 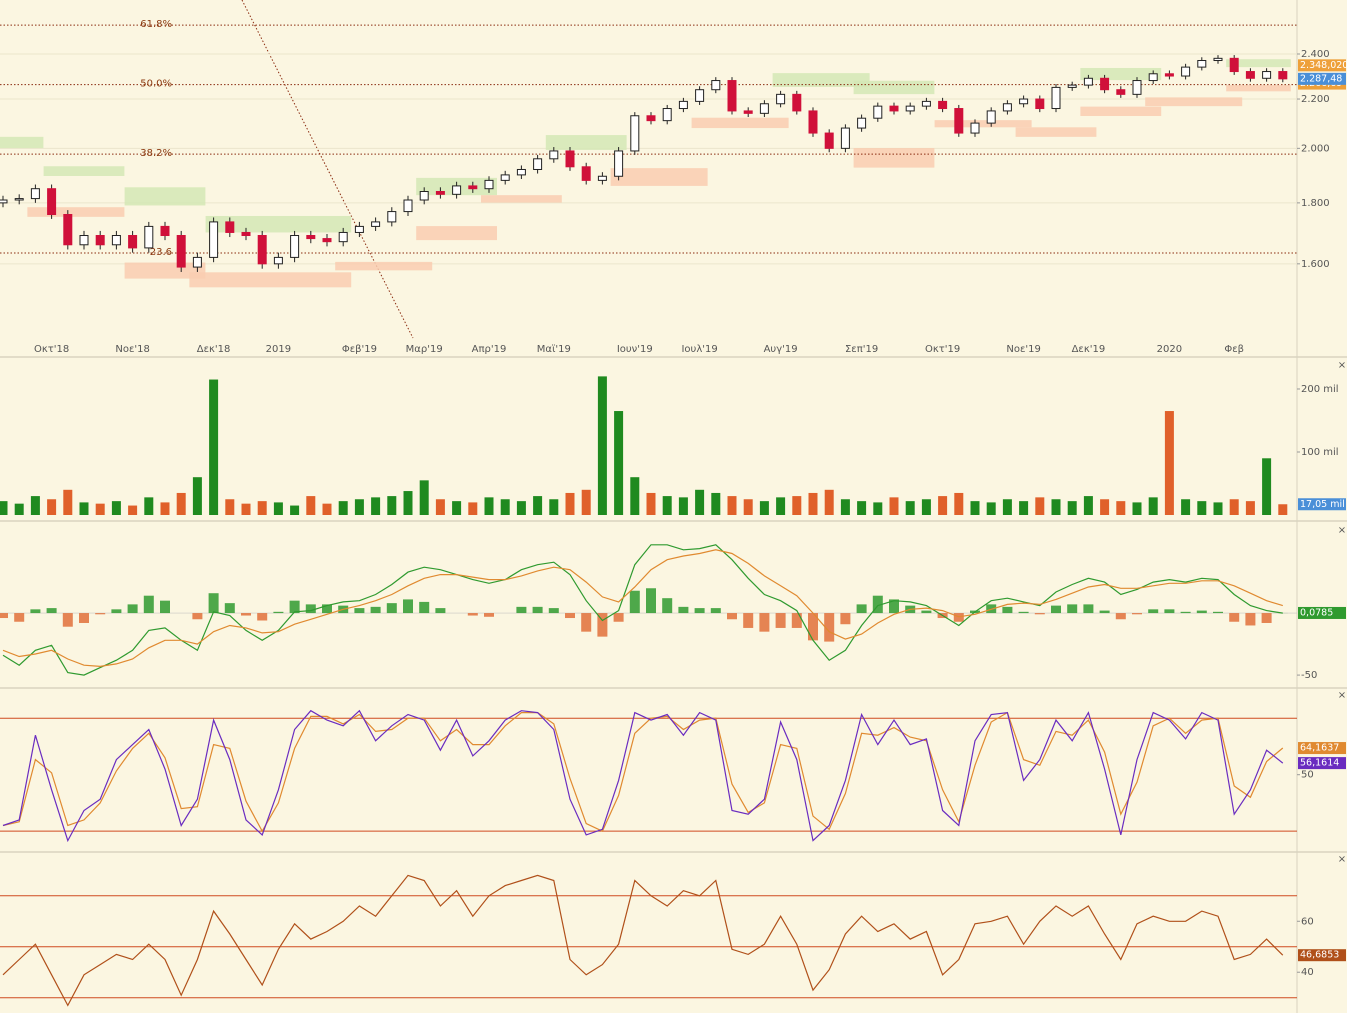 I want to click on trend-line, so click(x=327, y=169).